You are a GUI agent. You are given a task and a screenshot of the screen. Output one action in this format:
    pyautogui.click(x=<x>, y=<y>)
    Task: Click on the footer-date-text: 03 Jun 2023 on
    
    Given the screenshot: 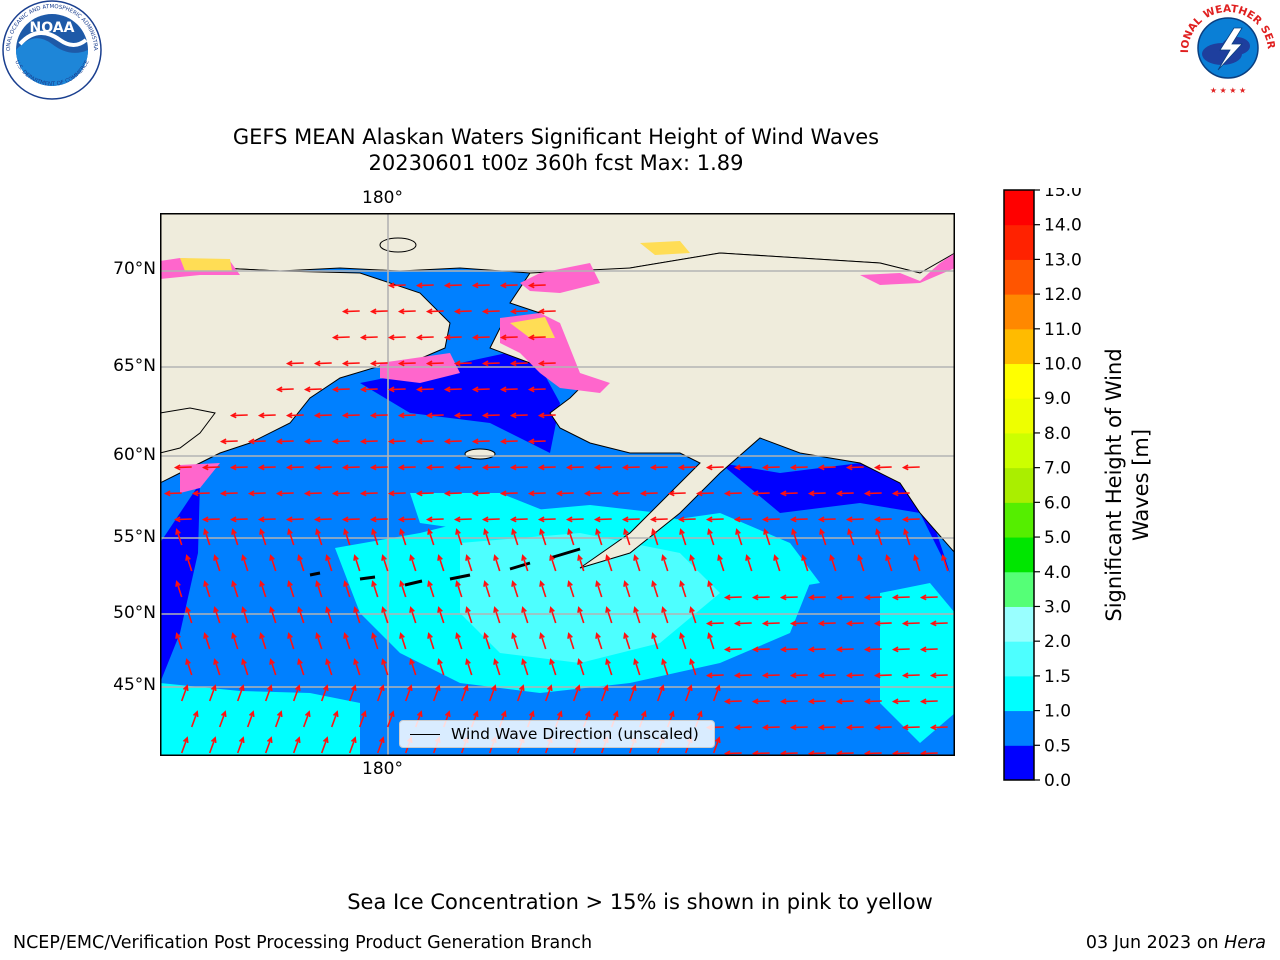 What is the action you would take?
    pyautogui.click(x=1152, y=943)
    